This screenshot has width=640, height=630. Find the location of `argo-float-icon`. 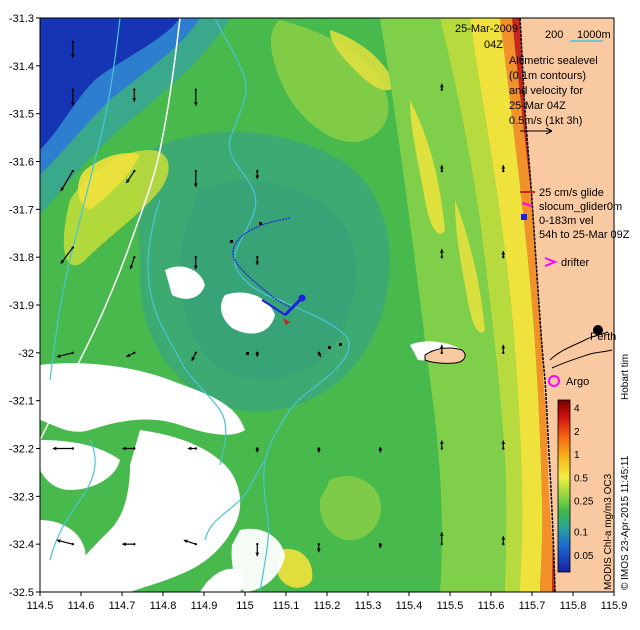

argo-float-icon is located at coordinates (554, 381).